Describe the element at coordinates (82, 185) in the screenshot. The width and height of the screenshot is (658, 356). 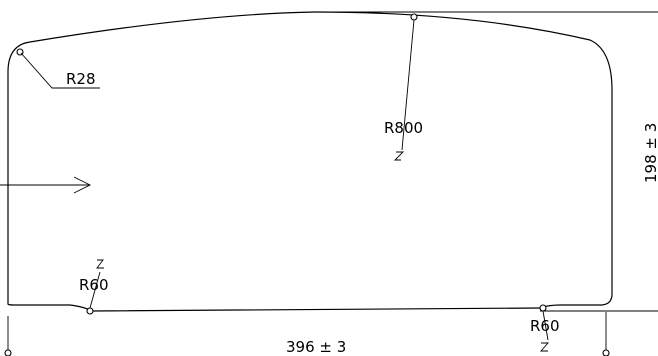
I see `direction-arrow-head` at that location.